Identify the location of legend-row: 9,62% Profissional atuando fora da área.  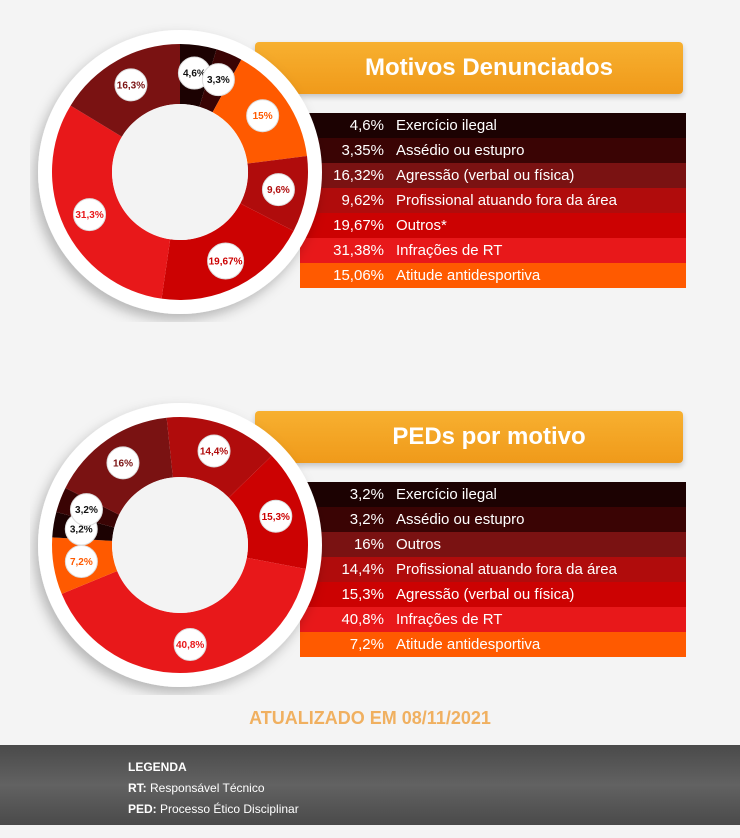
(493, 200).